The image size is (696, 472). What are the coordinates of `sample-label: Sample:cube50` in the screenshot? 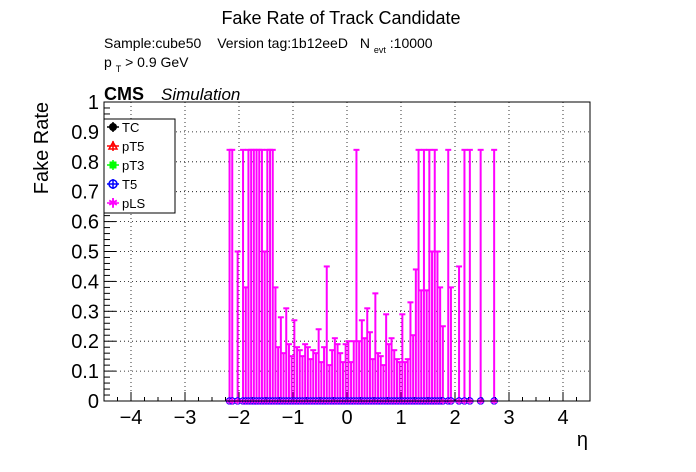 It's located at (153, 43).